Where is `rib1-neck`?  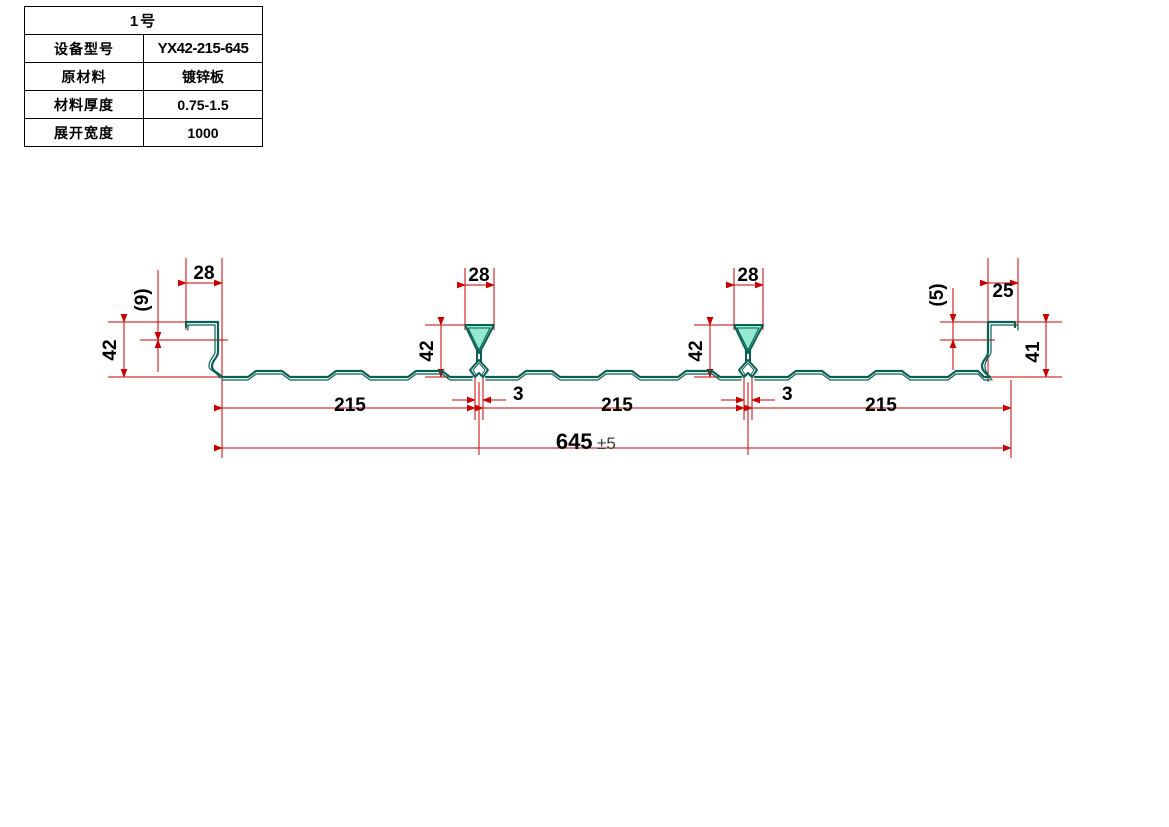
rib1-neck is located at coordinates (479, 355).